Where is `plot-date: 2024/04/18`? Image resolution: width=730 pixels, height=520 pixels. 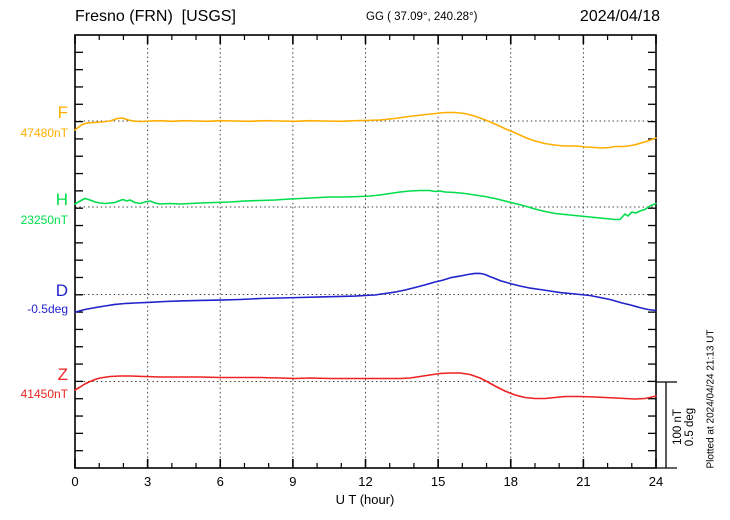
plot-date: 2024/04/18 is located at coordinates (619, 16).